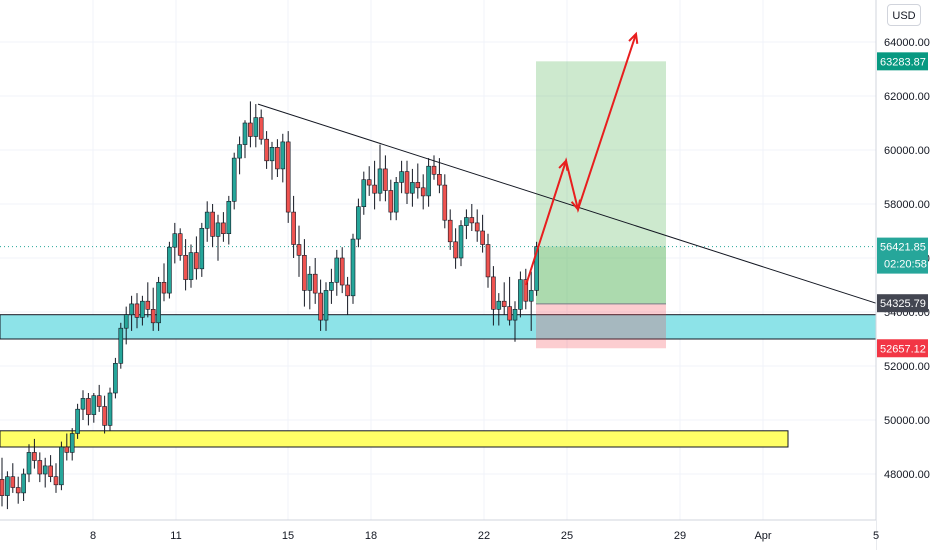 Image resolution: width=932 pixels, height=555 pixels. What do you see at coordinates (484, 536) in the screenshot?
I see `time-tick-label: 22` at bounding box center [484, 536].